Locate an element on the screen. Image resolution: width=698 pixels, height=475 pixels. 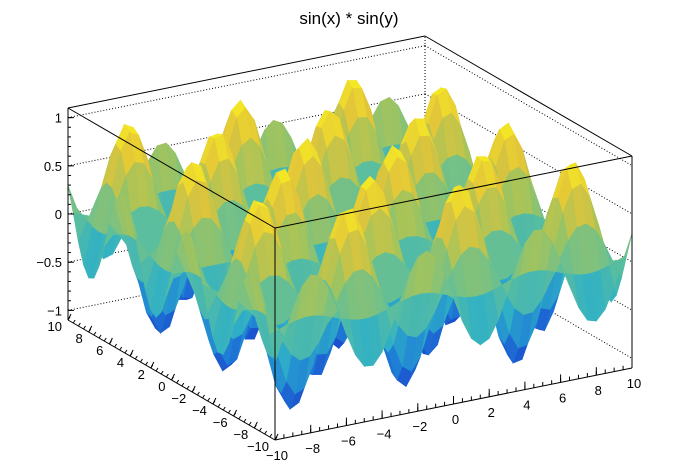
plot-title: sin(x) * sin(y) is located at coordinates (348, 18).